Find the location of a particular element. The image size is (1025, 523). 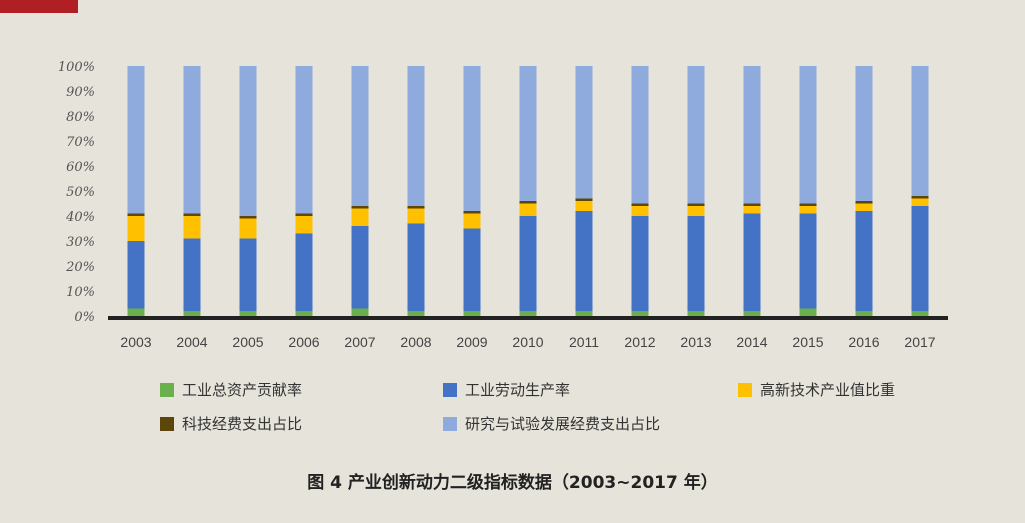

figure-caption: 图 4 产业创新动力二级指标数据（2003~2017 年） is located at coordinates (512, 483).